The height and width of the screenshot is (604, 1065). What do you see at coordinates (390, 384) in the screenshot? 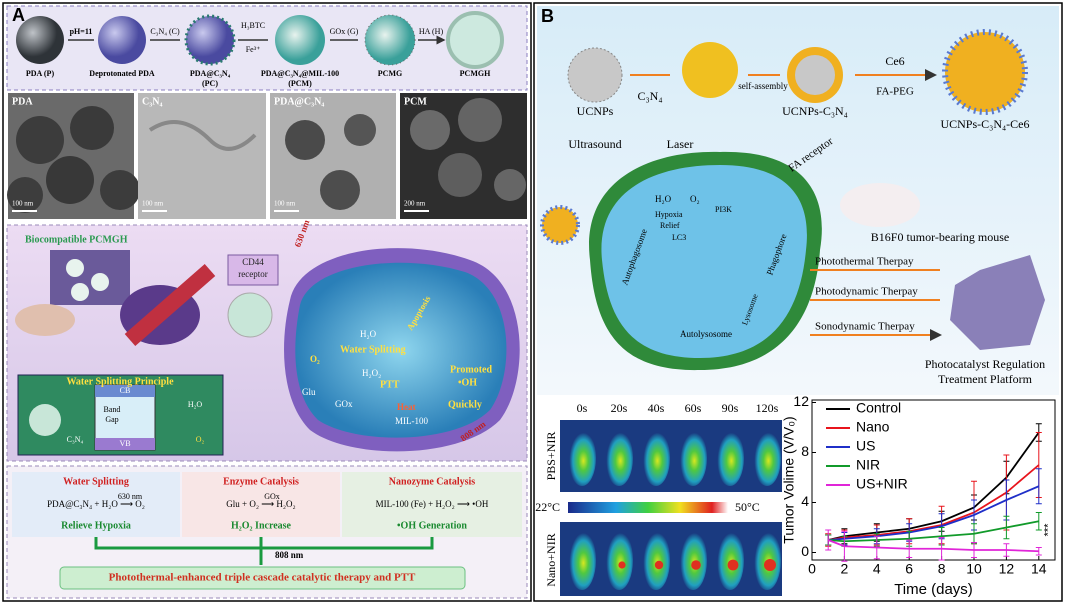
I see `mechanism-label: PTT` at bounding box center [390, 384].